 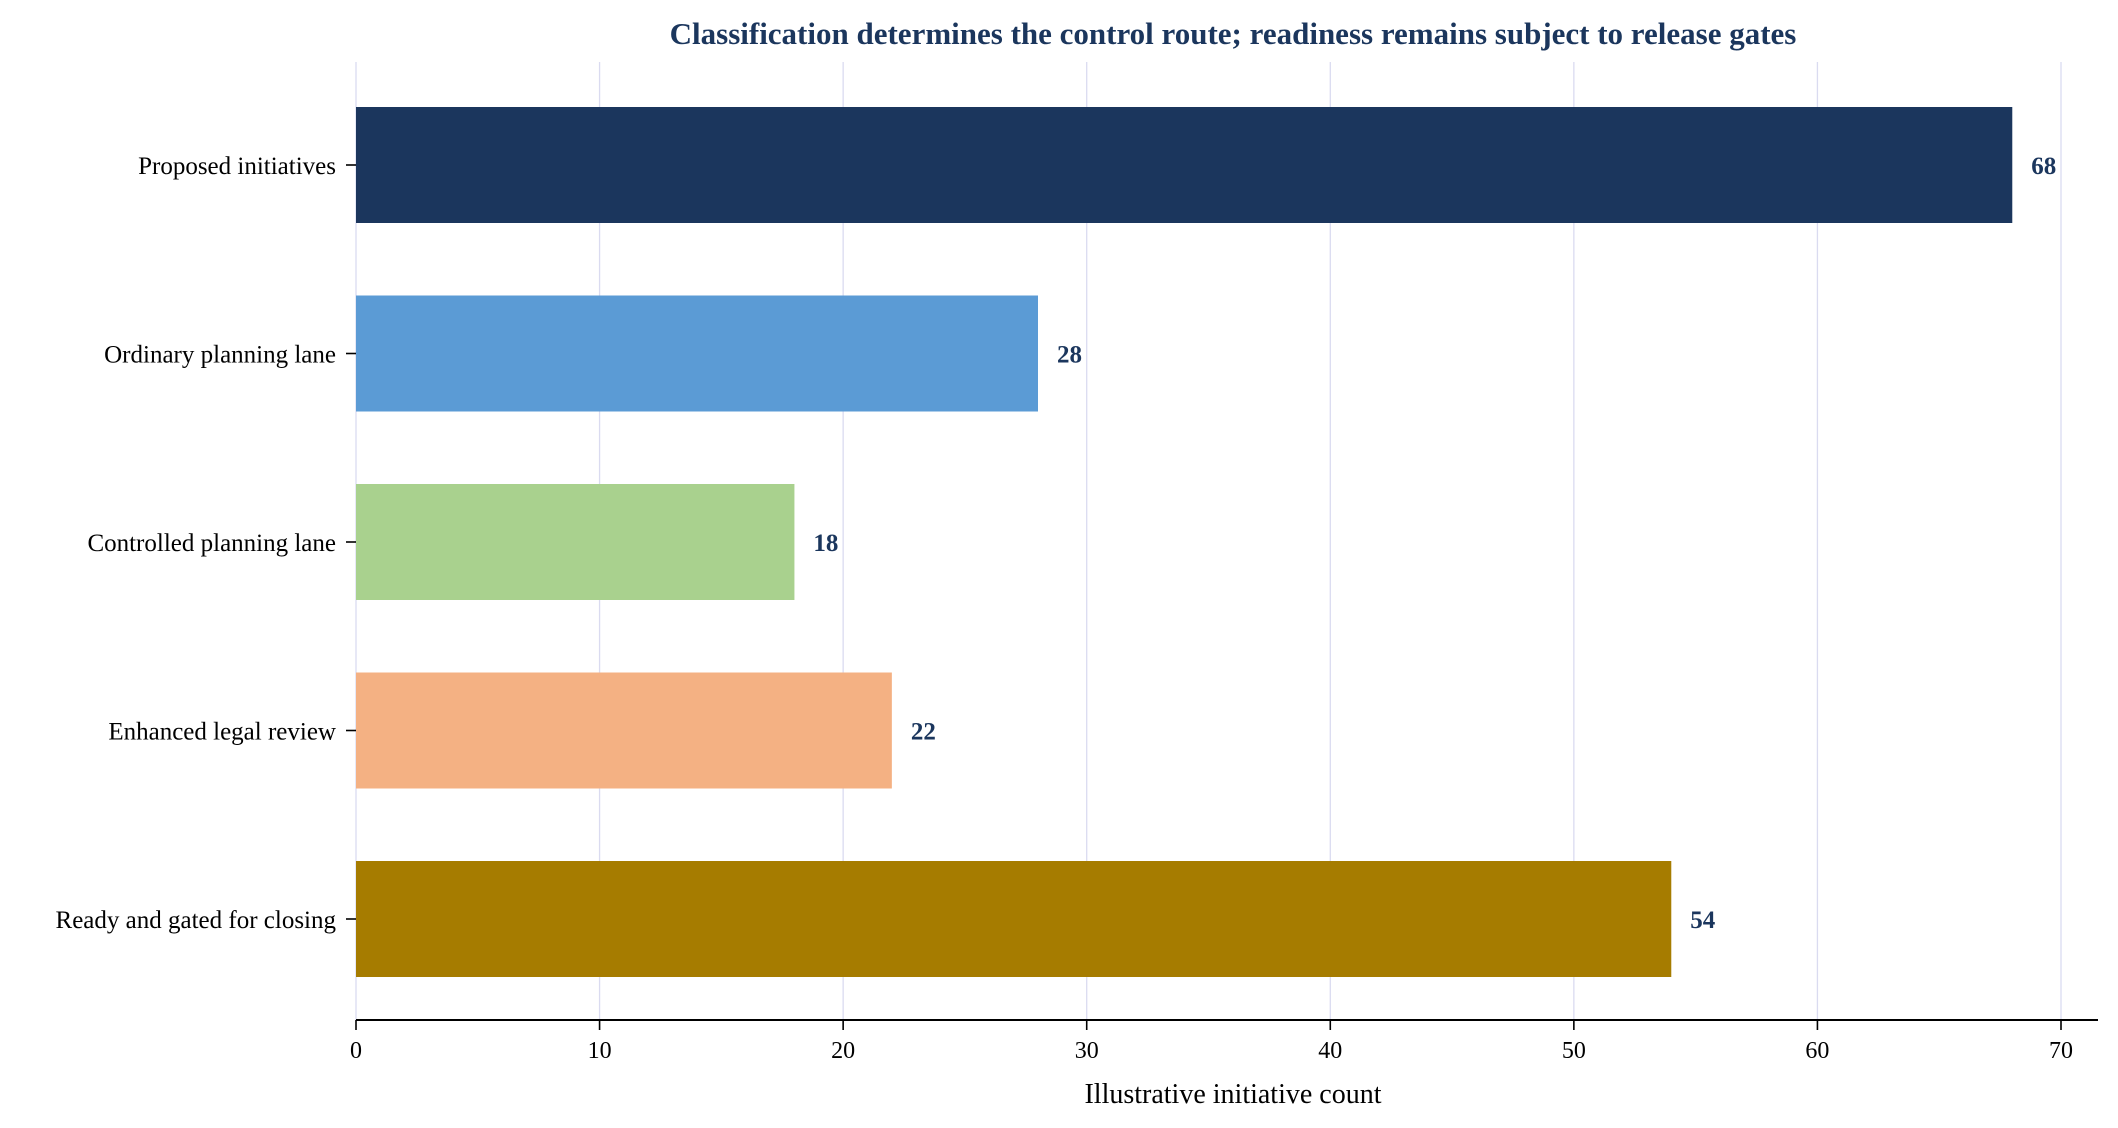 What do you see at coordinates (1817, 1051) in the screenshot?
I see `x-tick-label-60: 60` at bounding box center [1817, 1051].